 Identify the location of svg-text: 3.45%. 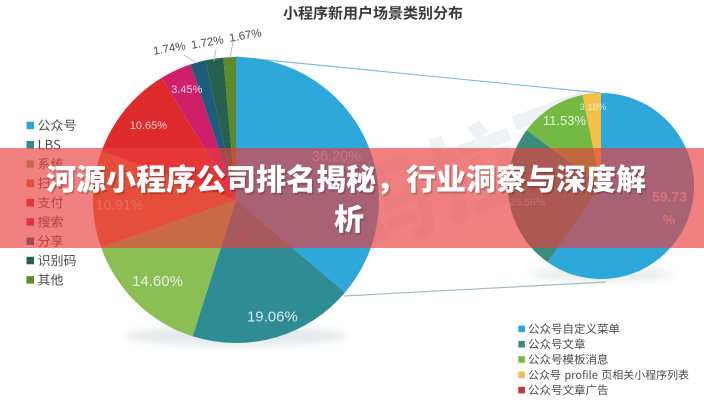
(186, 90).